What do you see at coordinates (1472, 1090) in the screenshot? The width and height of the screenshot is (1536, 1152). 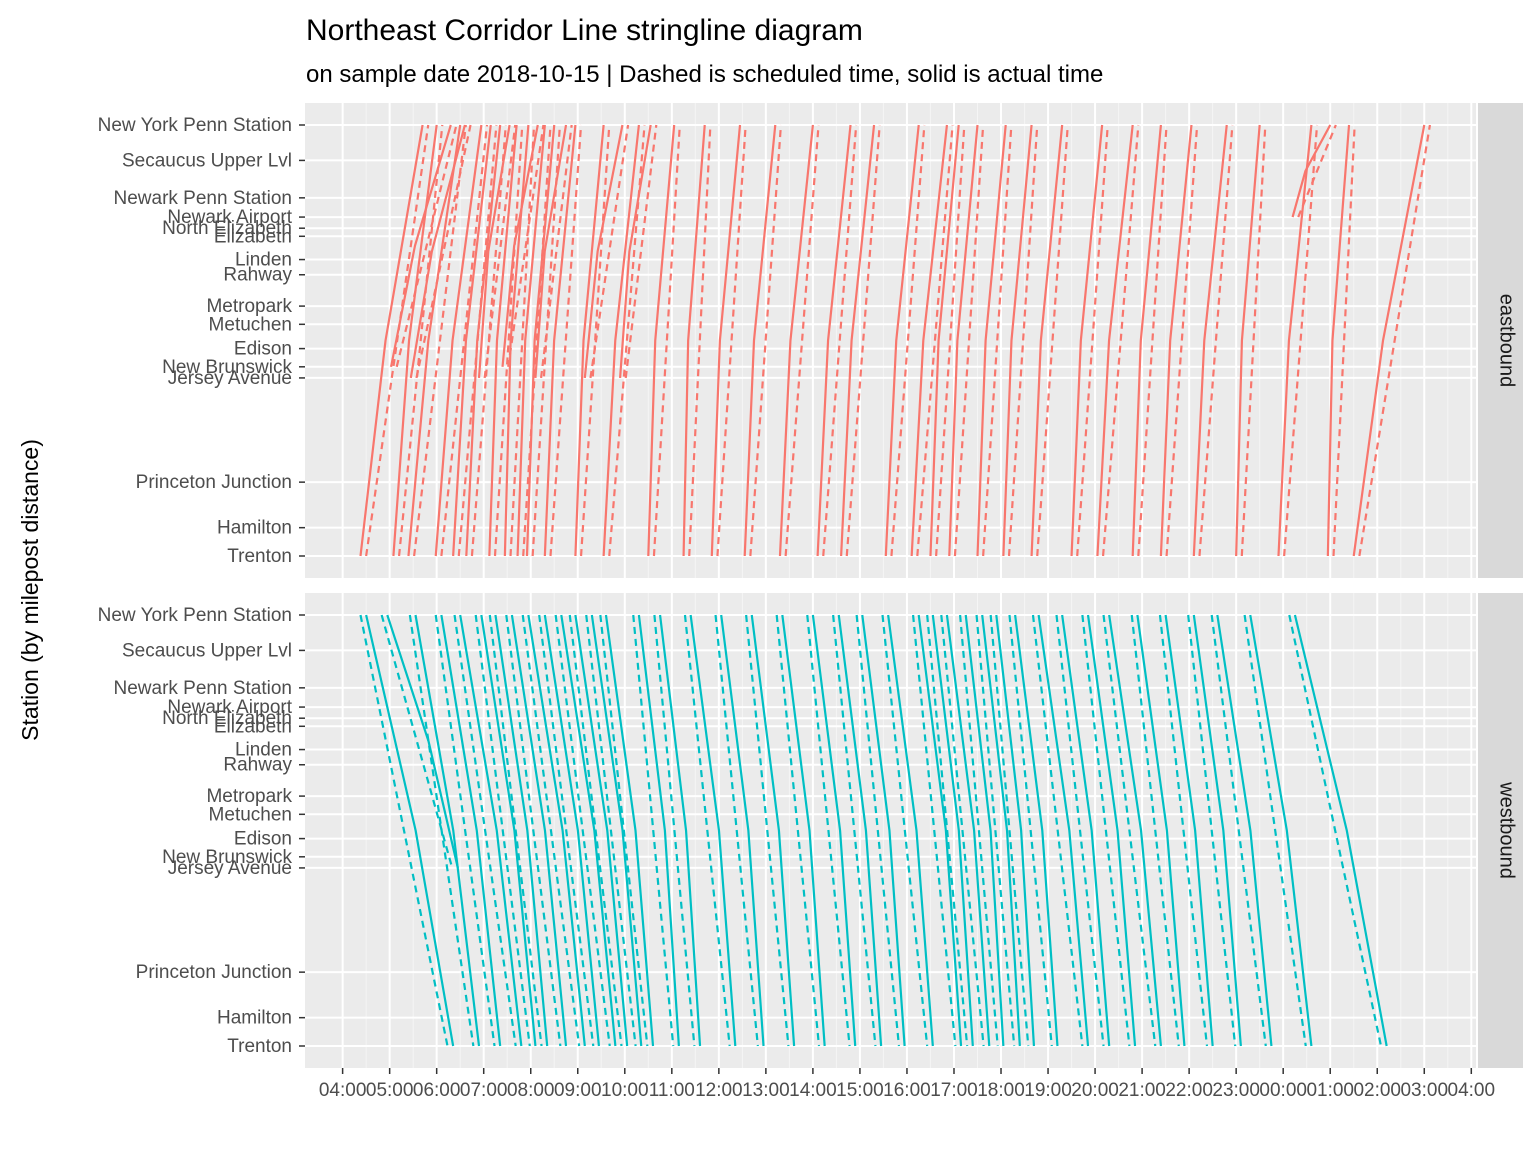 I see `x-tick-label: 04:00` at bounding box center [1472, 1090].